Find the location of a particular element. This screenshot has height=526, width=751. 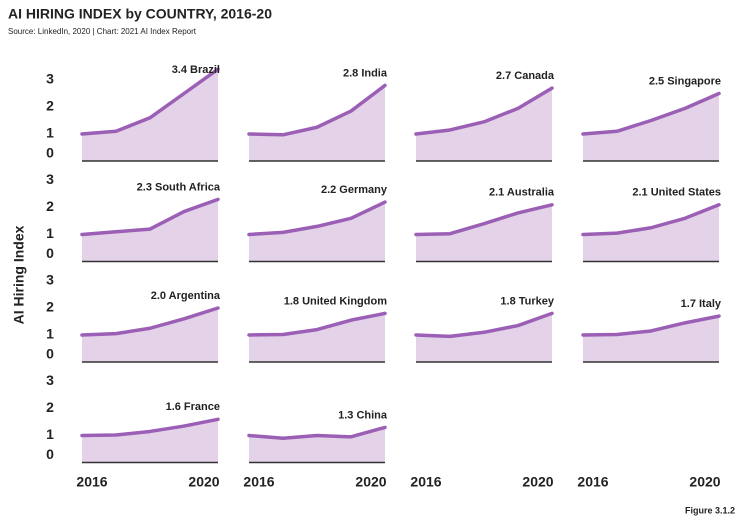

panel-label: 2.1 United States is located at coordinates (676, 193).